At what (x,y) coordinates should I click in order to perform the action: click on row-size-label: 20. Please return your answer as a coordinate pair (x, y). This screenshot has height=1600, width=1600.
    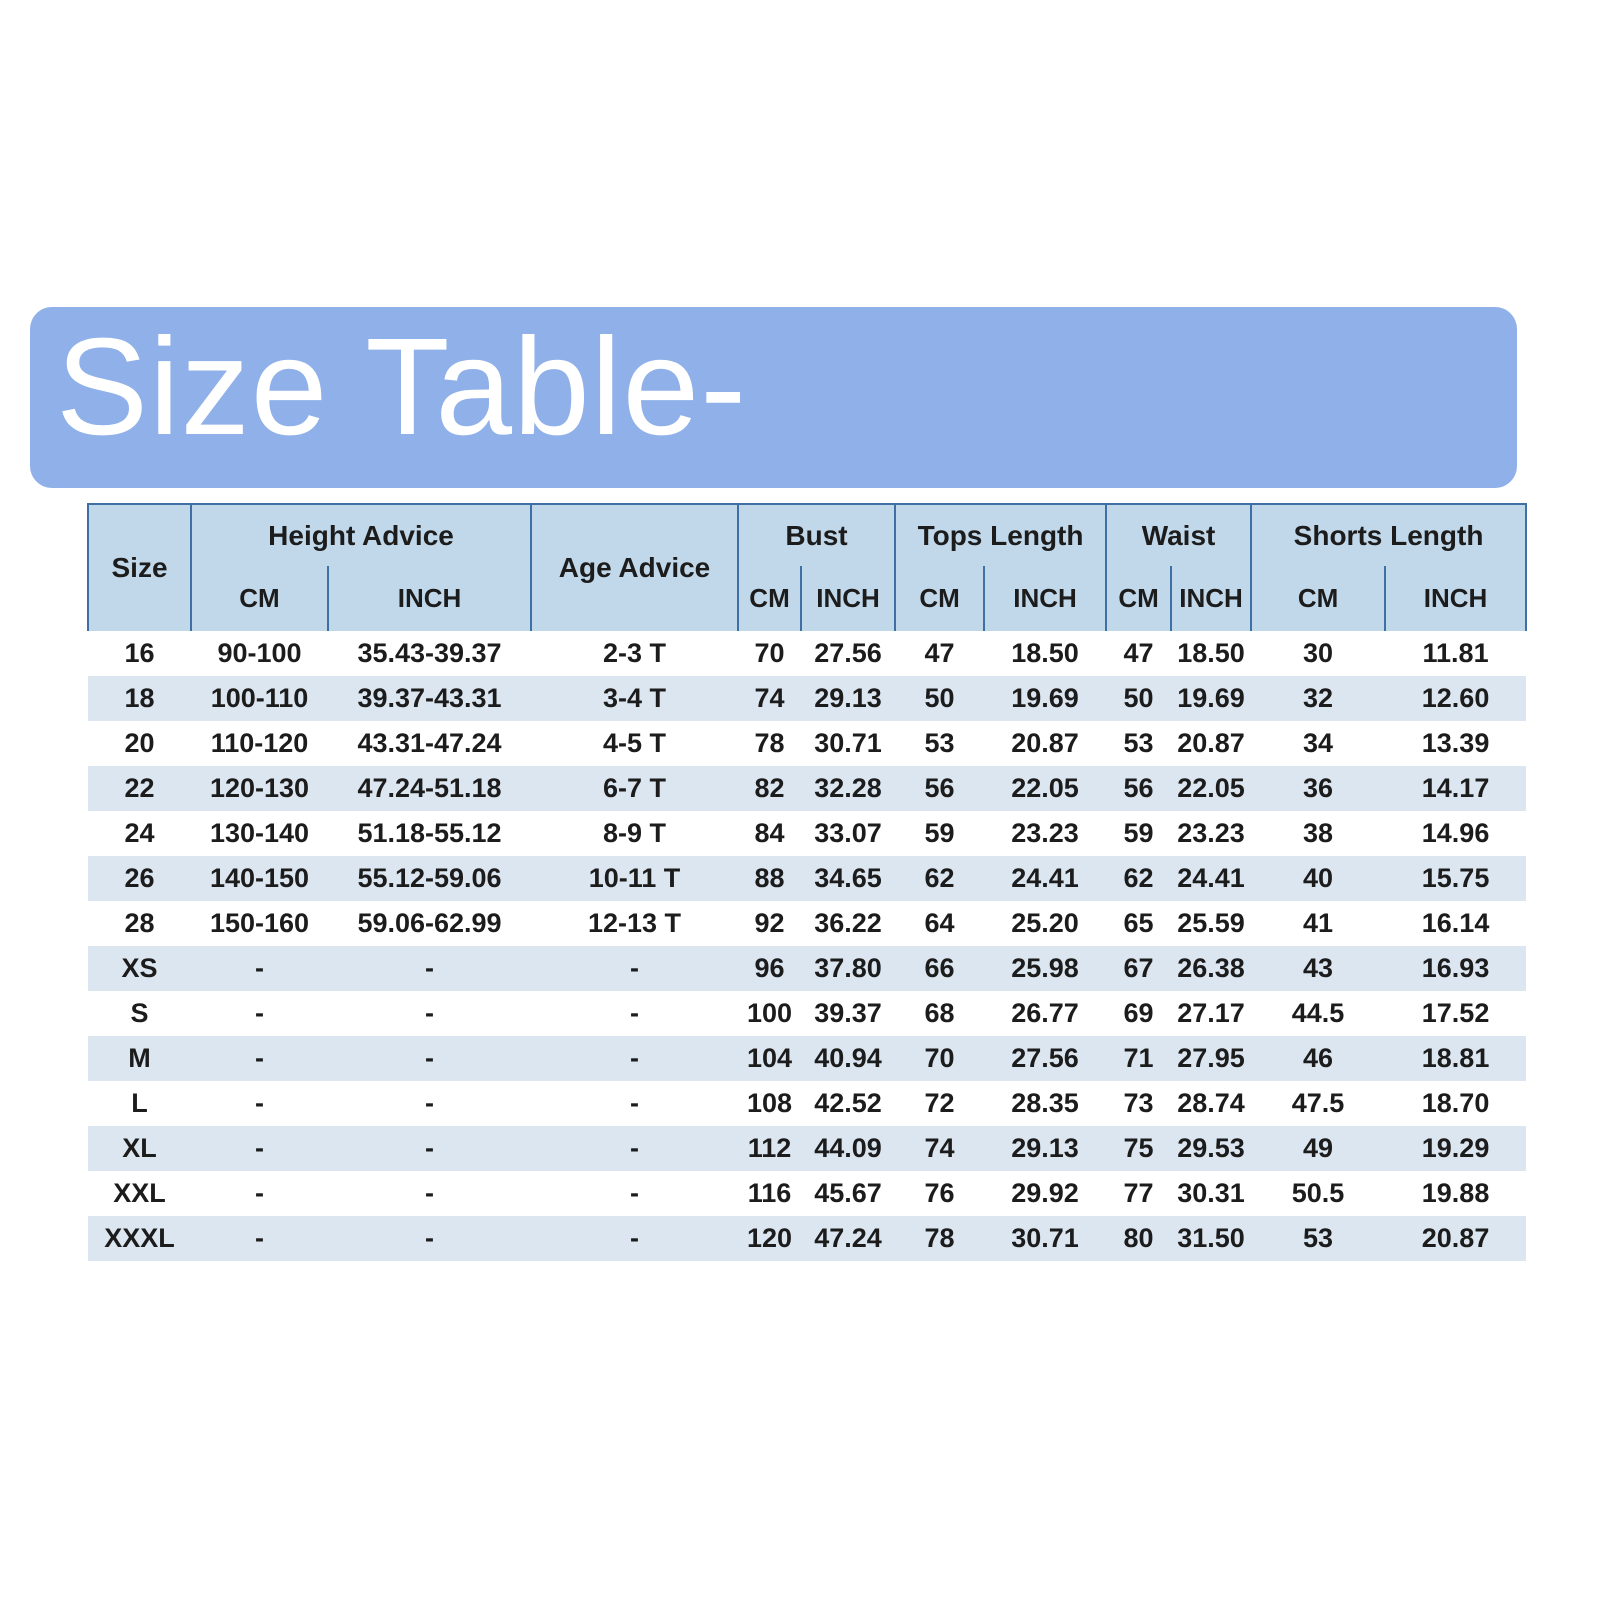
    Looking at the image, I should click on (139, 743).